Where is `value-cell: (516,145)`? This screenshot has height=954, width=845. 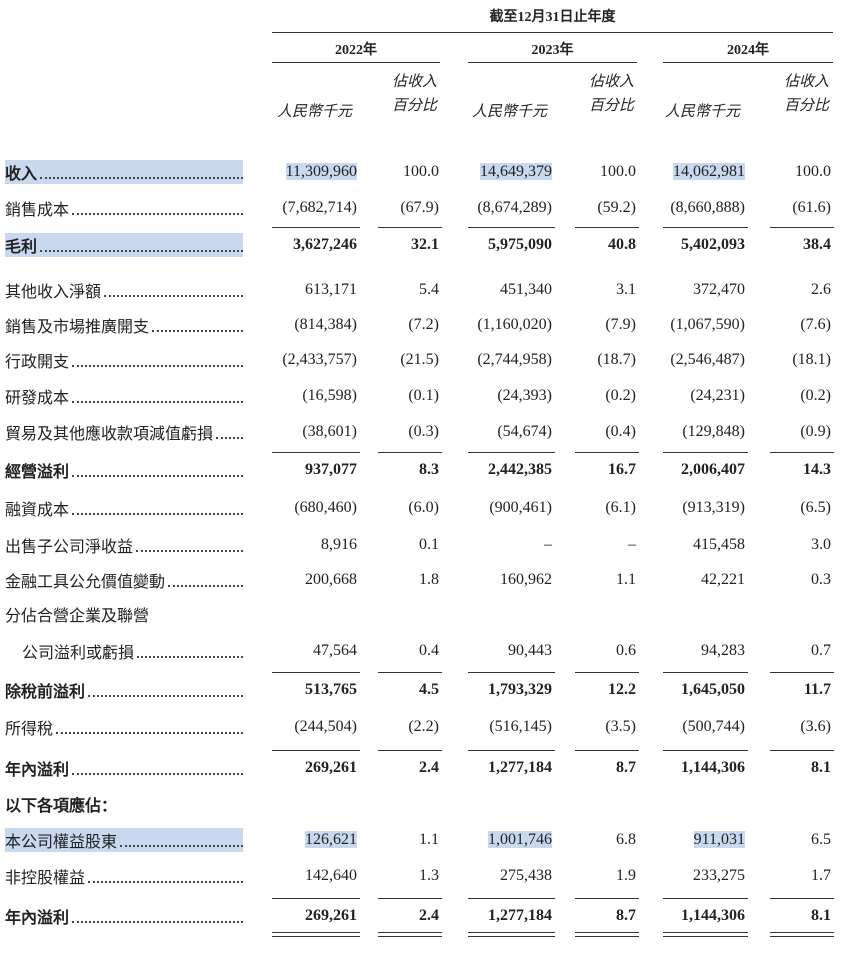
value-cell: (516,145) is located at coordinates (510, 727).